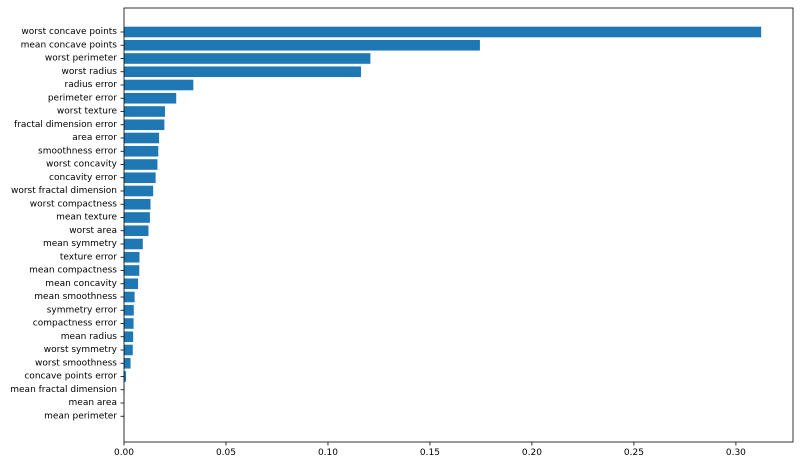  What do you see at coordinates (82, 98) in the screenshot?
I see `category-label: perimeter error` at bounding box center [82, 98].